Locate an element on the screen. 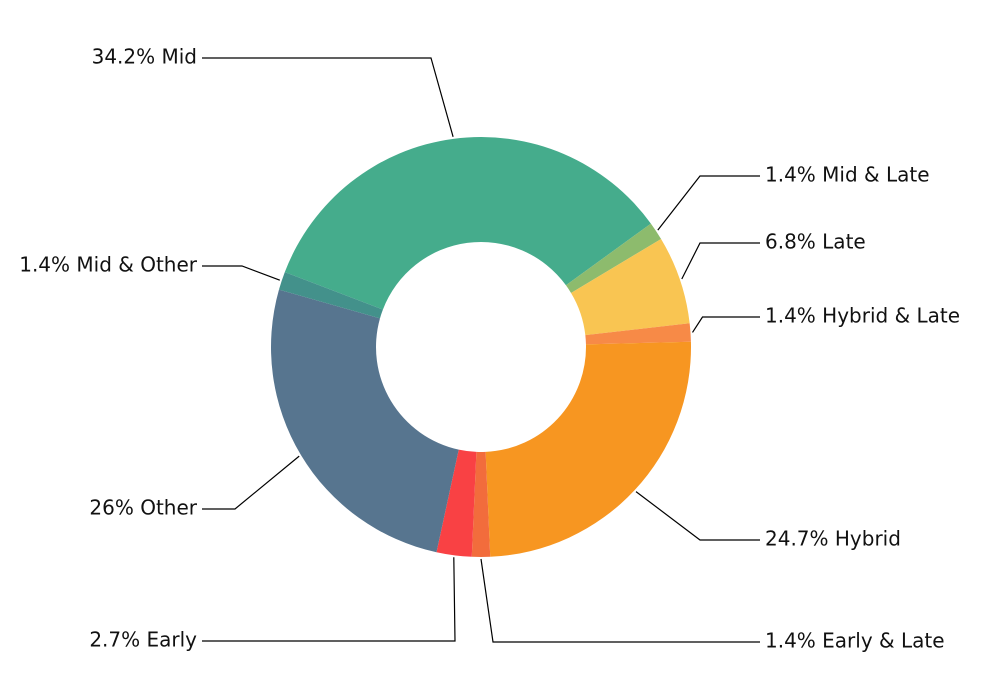 This screenshot has height=682, width=985. slice-label: 1.4% Early & Late is located at coordinates (855, 641).